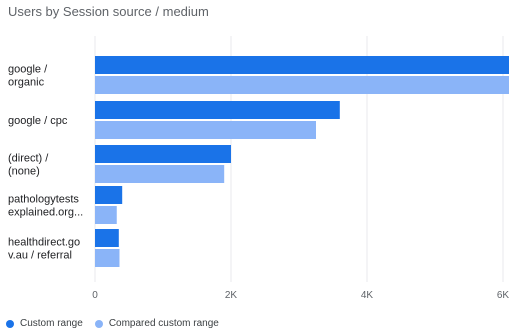 This screenshot has height=335, width=509. I want to click on category-label: google / organic, so click(28, 76).